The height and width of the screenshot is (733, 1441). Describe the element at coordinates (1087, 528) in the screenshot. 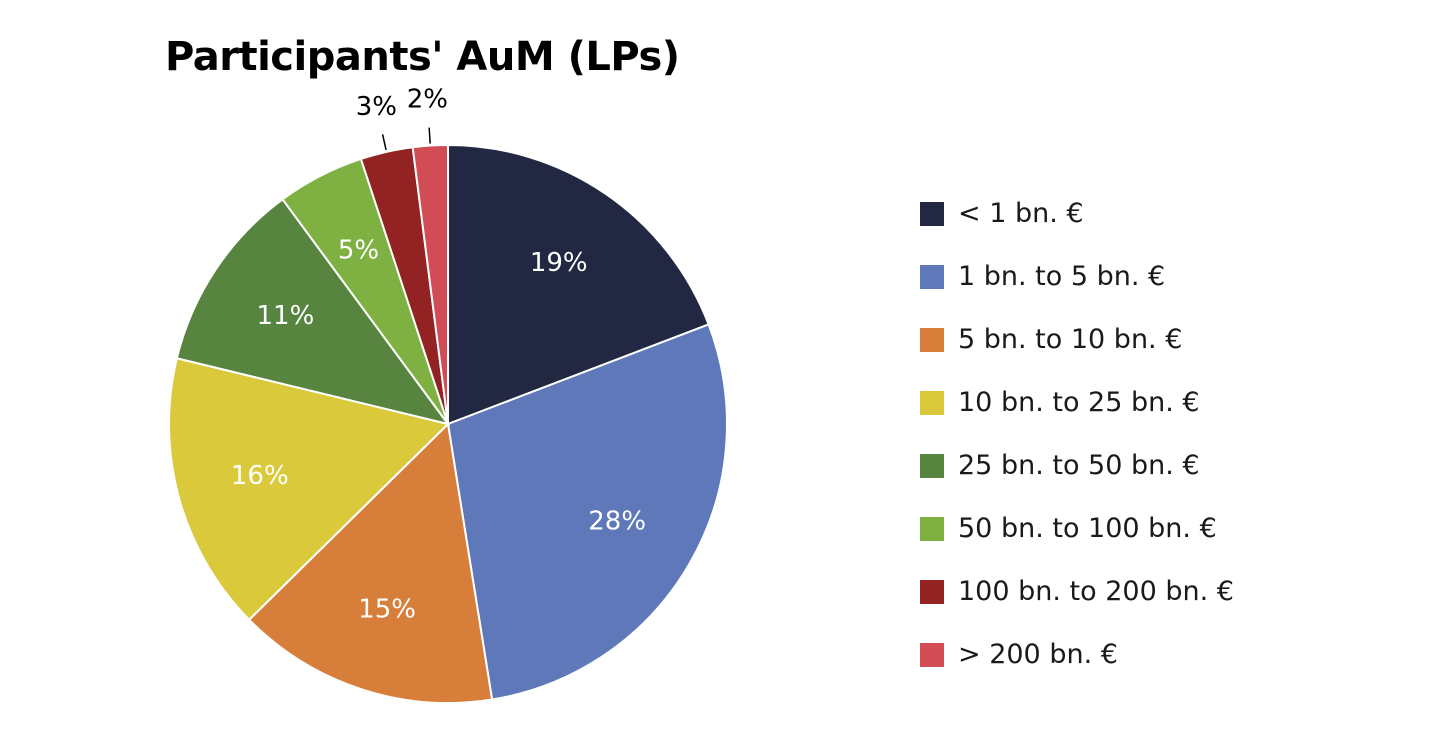

I see `legend-label: 50 bn. to 100 bn. €` at that location.